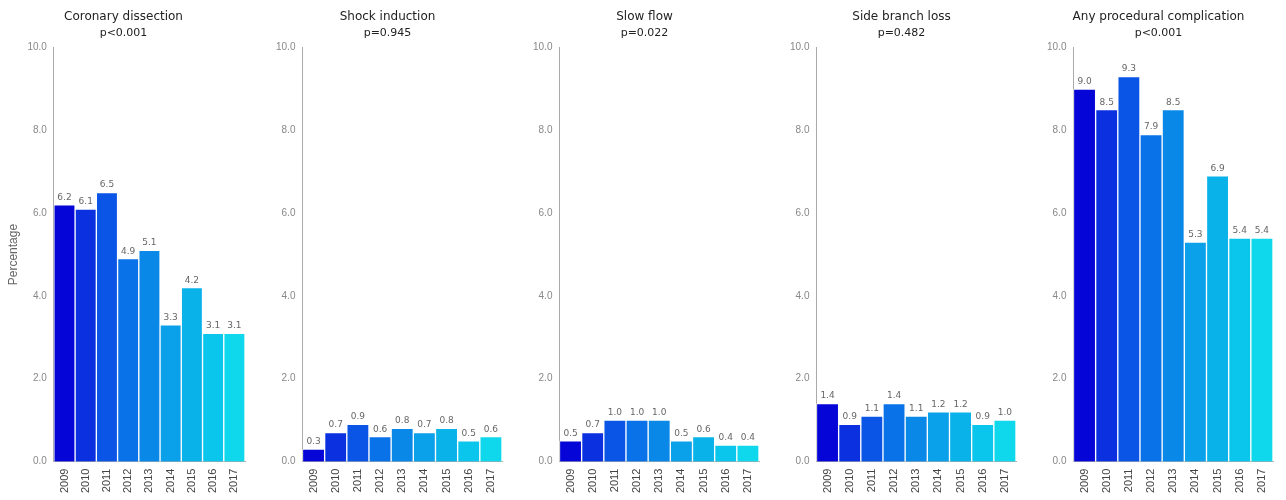 The height and width of the screenshot is (500, 1286). What do you see at coordinates (1158, 16) in the screenshot?
I see `chart-title: Any procedural complication` at bounding box center [1158, 16].